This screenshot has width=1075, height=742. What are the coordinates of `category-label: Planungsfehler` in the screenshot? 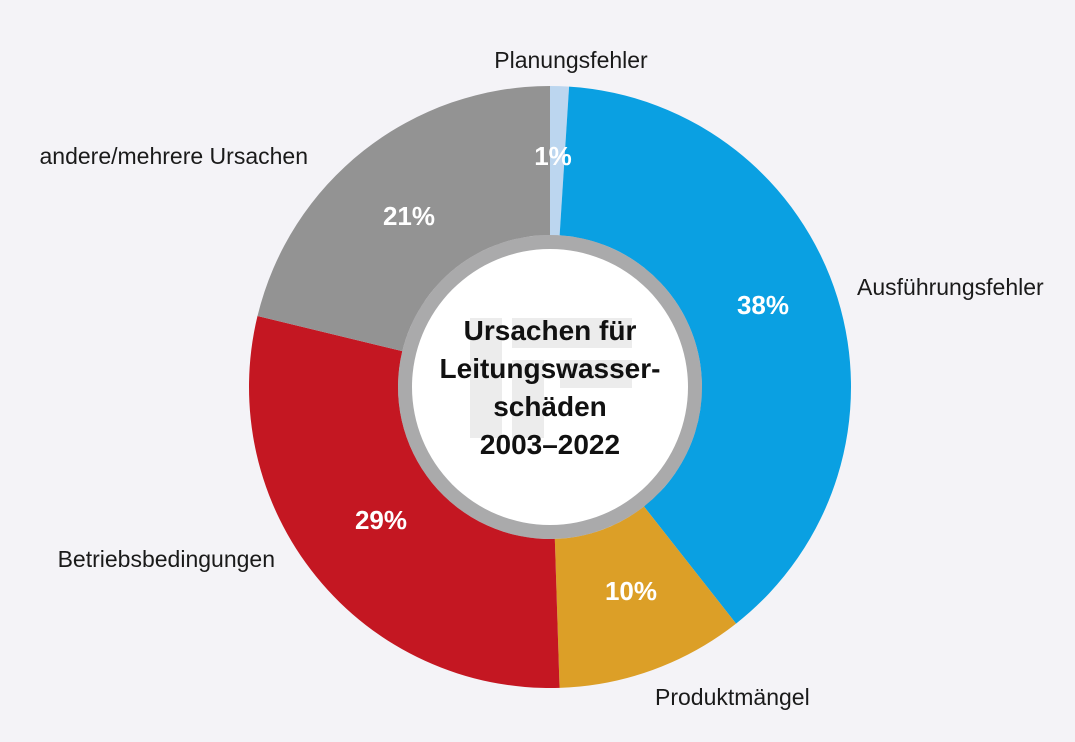 It's located at (571, 60).